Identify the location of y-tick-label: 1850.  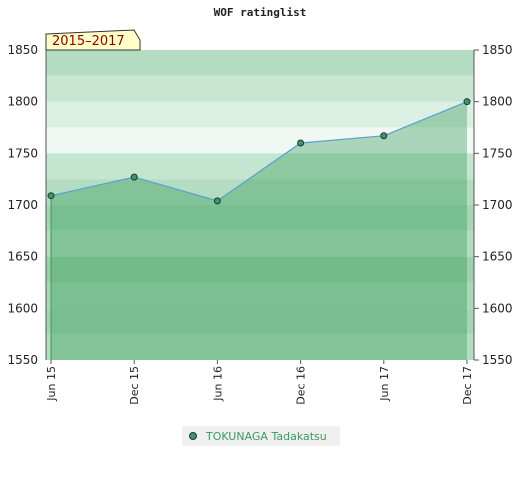
(22, 50).